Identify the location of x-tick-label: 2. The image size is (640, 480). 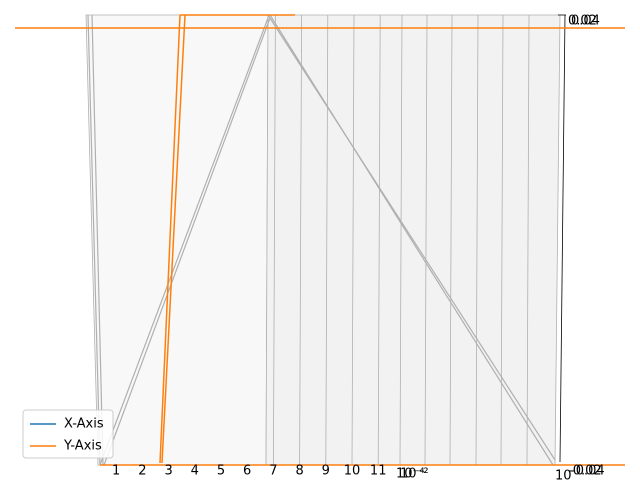
(142, 471).